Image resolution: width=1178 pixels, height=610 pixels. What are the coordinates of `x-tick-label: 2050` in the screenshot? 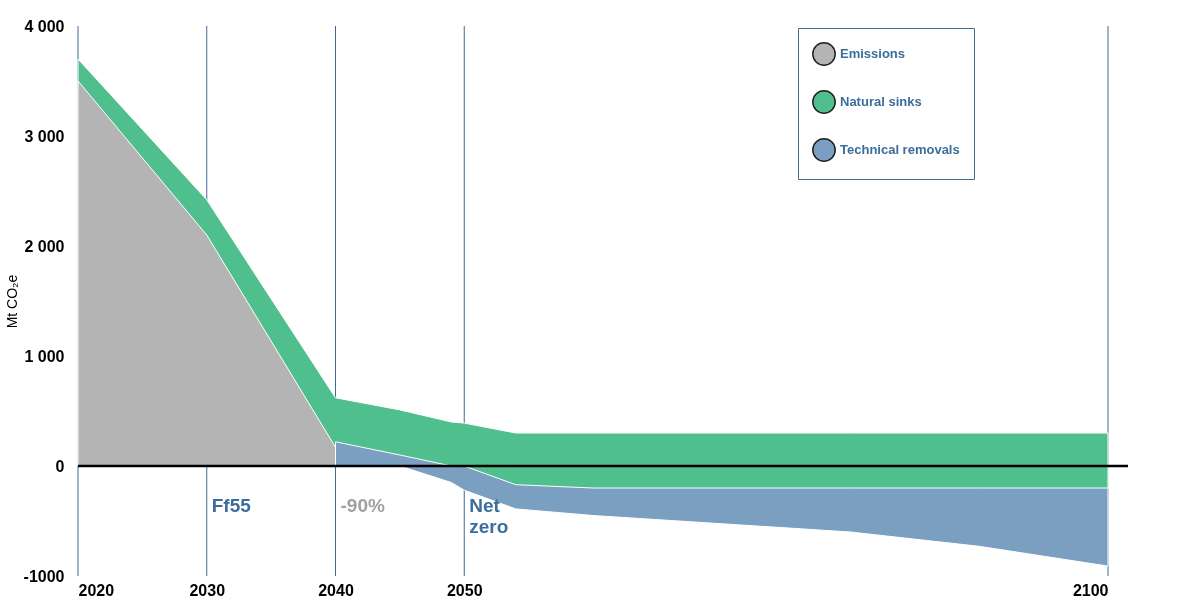 It's located at (464, 590).